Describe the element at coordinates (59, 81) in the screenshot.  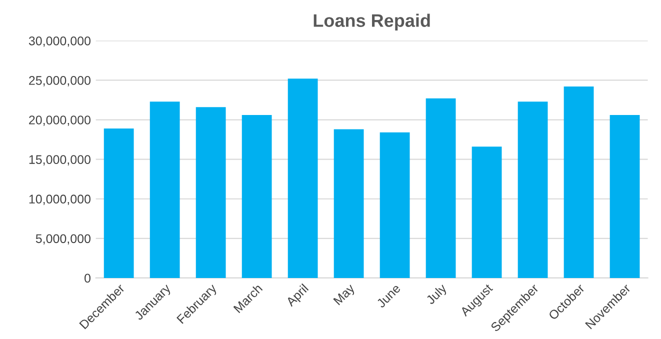
I see `y-tick-label: 25,000,000` at that location.